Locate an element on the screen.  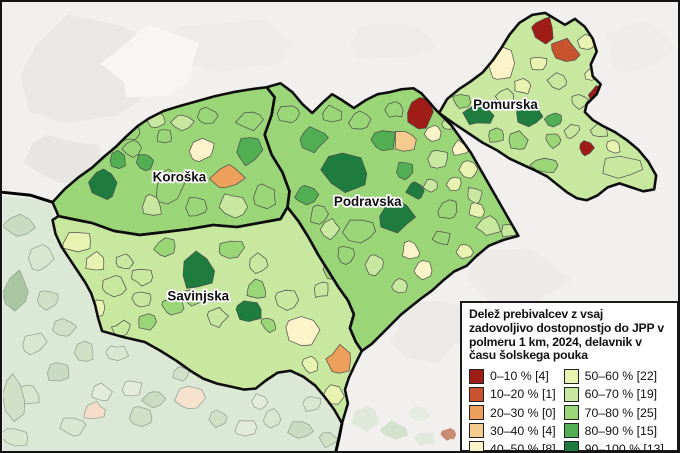
legend-item-label: 50–60 % [22] is located at coordinates (621, 376).